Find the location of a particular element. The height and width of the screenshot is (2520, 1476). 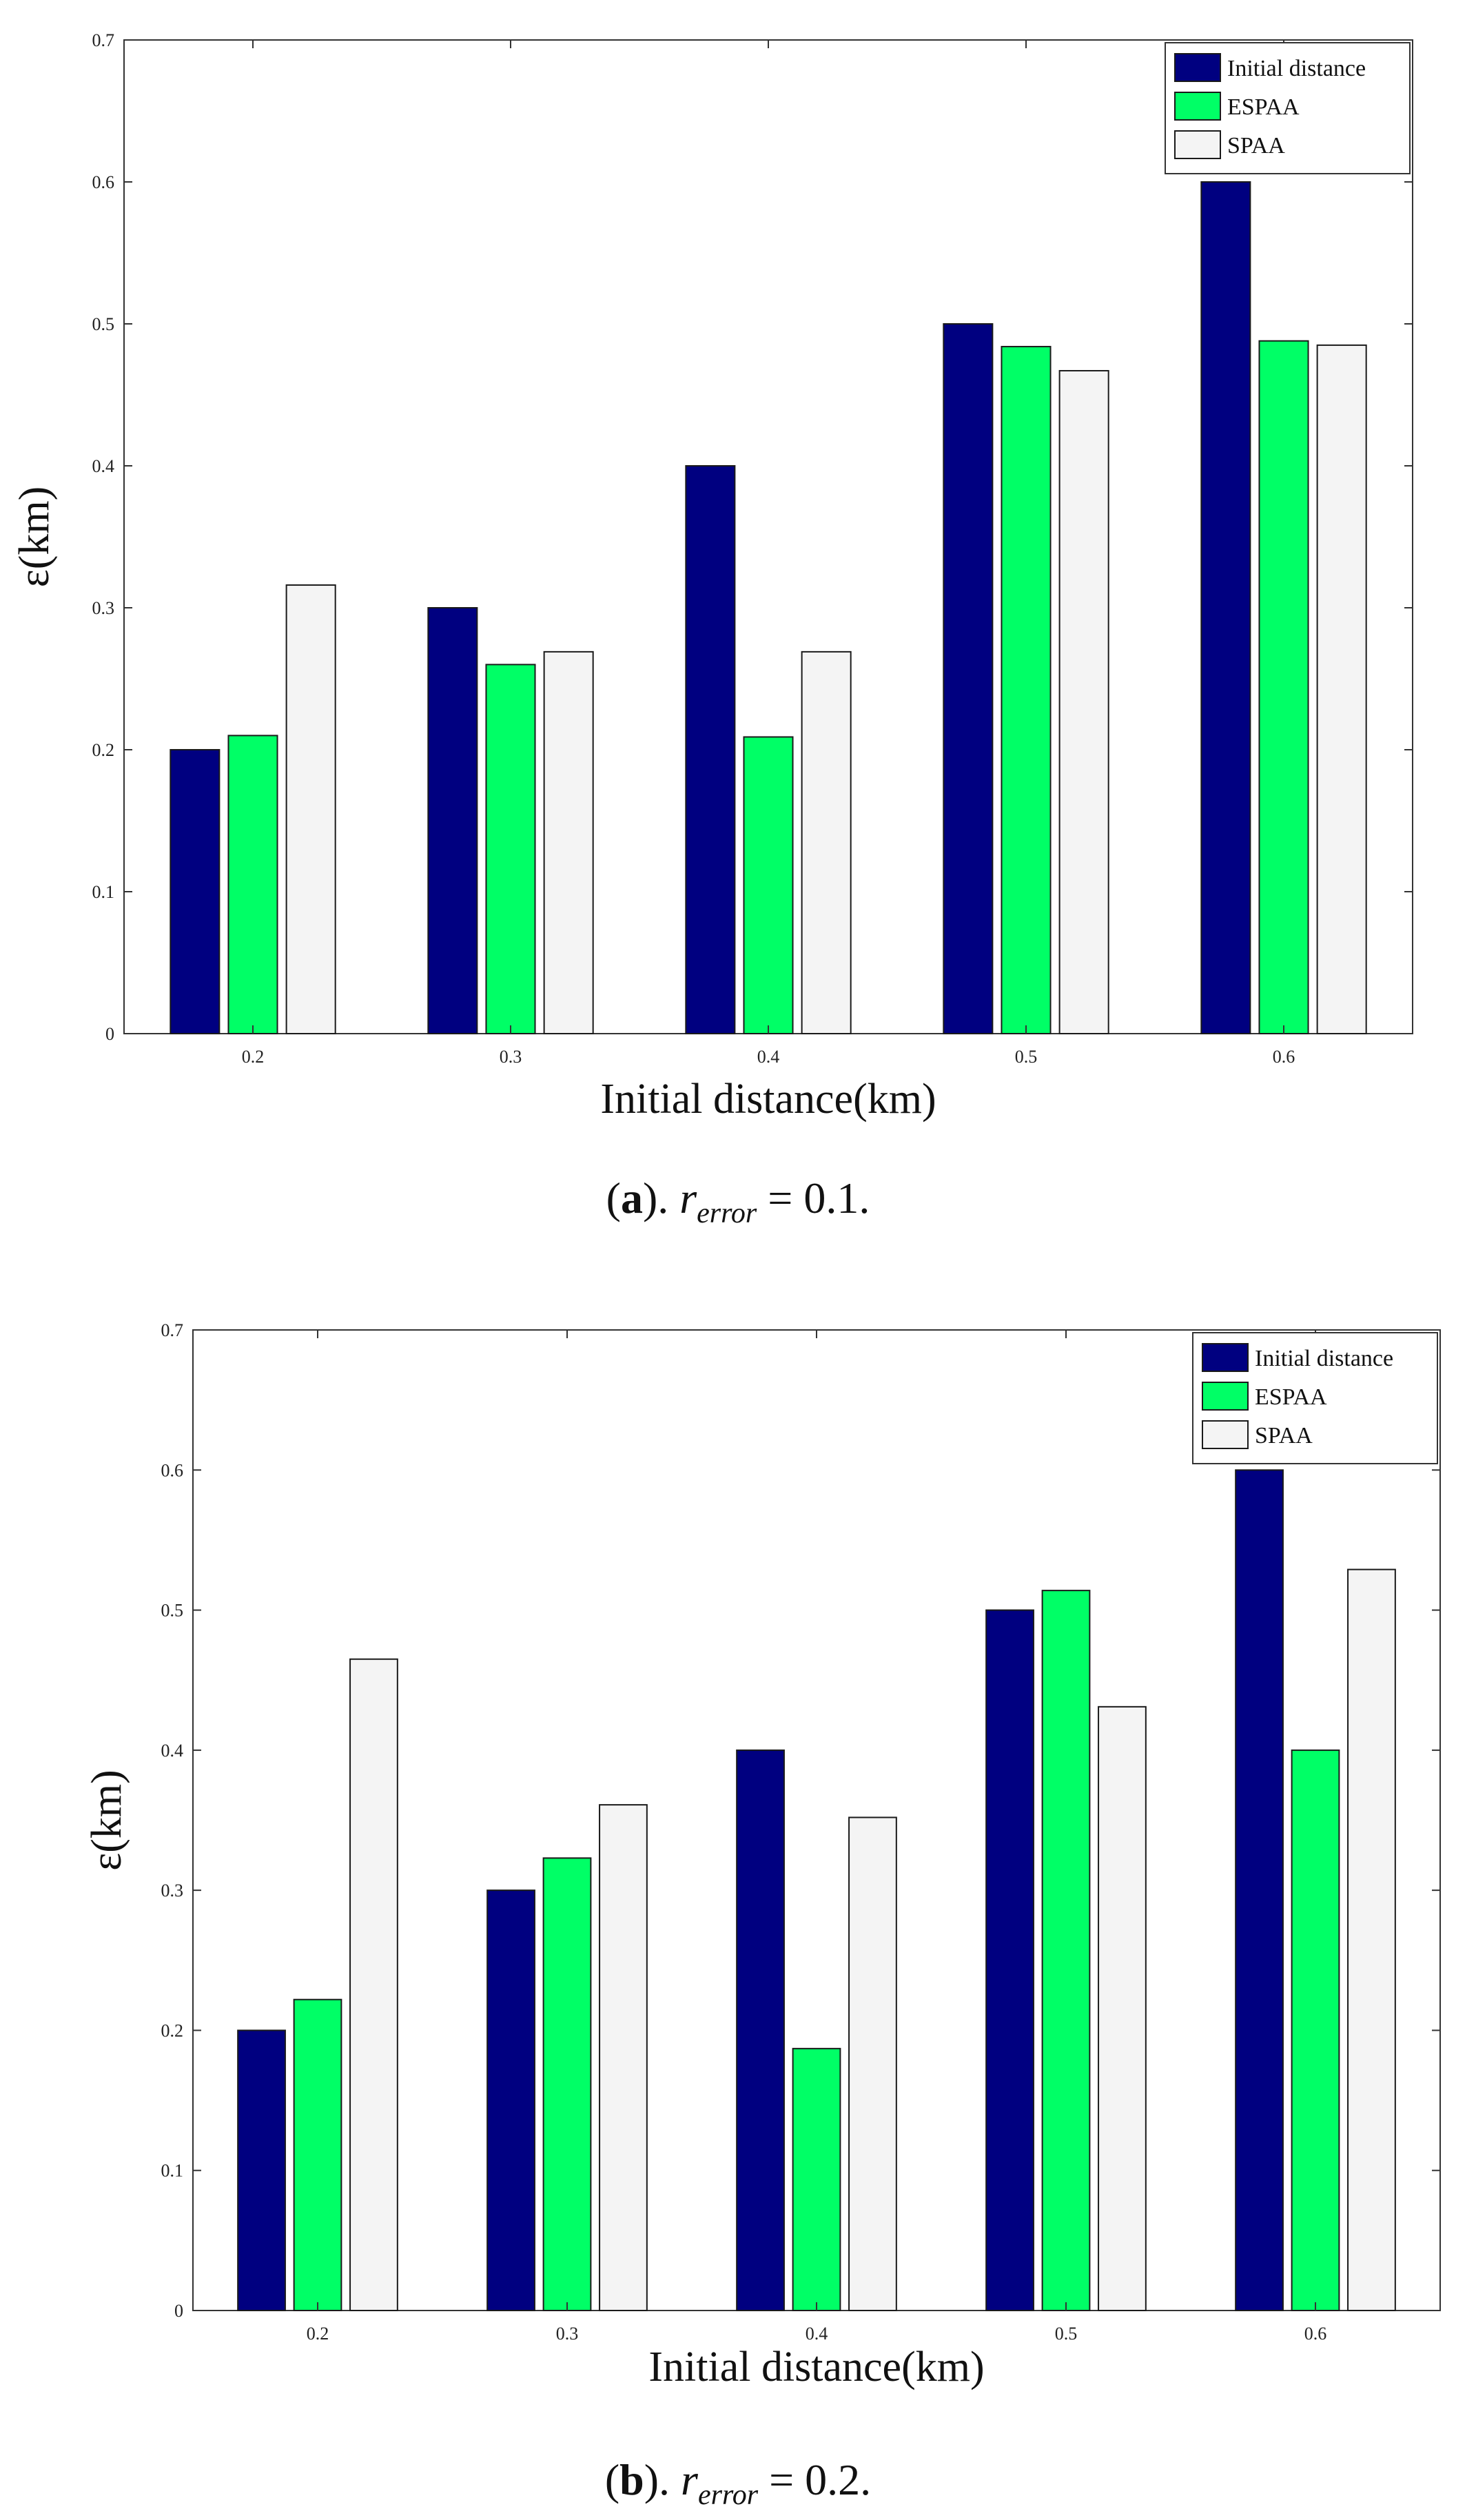

panel-caption: (a). rerror = 0.1. is located at coordinates (738, 1201).